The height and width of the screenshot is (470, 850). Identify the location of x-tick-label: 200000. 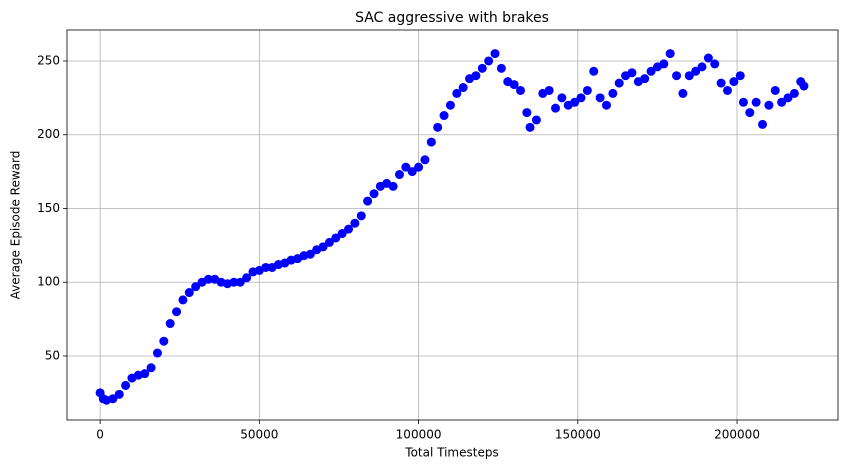
(737, 435).